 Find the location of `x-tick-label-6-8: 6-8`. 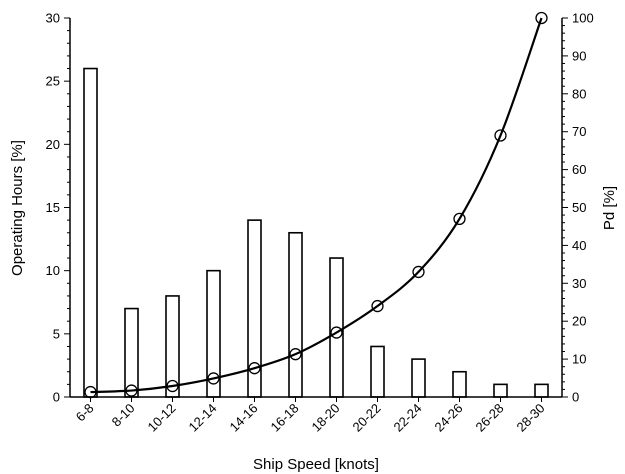

x-tick-label-6-8: 6-8 is located at coordinates (85, 413).